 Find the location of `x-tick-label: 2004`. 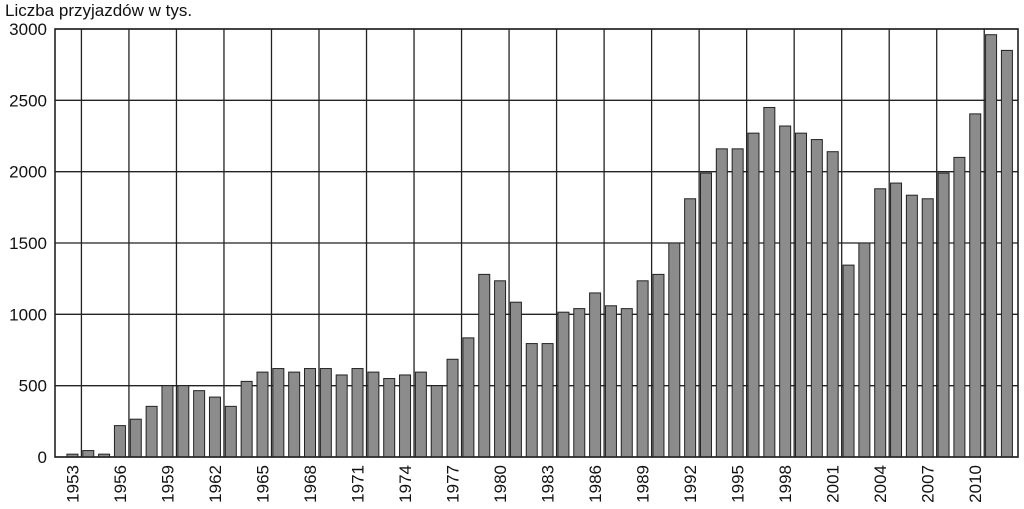

x-tick-label: 2004 is located at coordinates (880, 484).